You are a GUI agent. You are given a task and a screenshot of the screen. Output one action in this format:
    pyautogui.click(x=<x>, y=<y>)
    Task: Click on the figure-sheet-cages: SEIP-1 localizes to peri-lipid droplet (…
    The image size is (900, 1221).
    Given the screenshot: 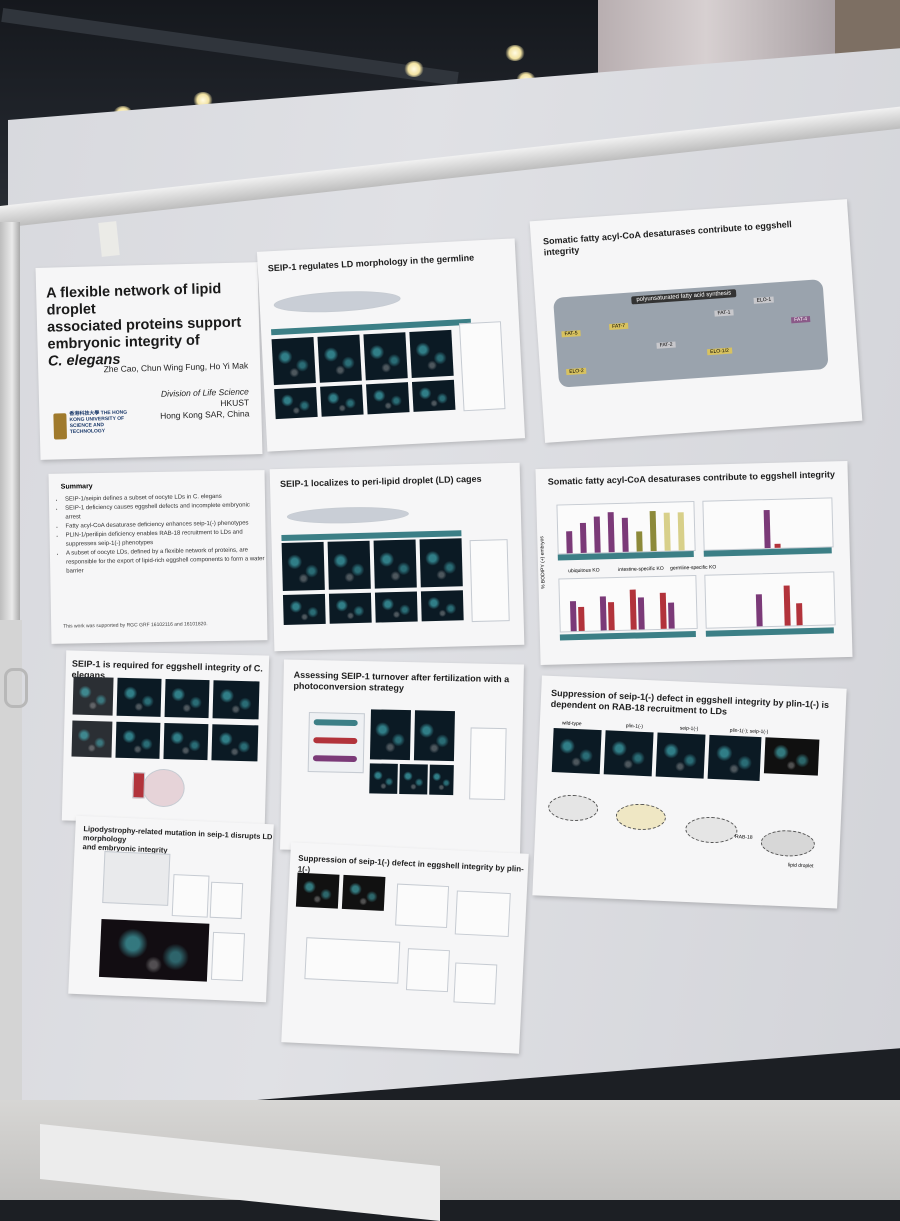 What is the action you would take?
    pyautogui.click(x=397, y=557)
    